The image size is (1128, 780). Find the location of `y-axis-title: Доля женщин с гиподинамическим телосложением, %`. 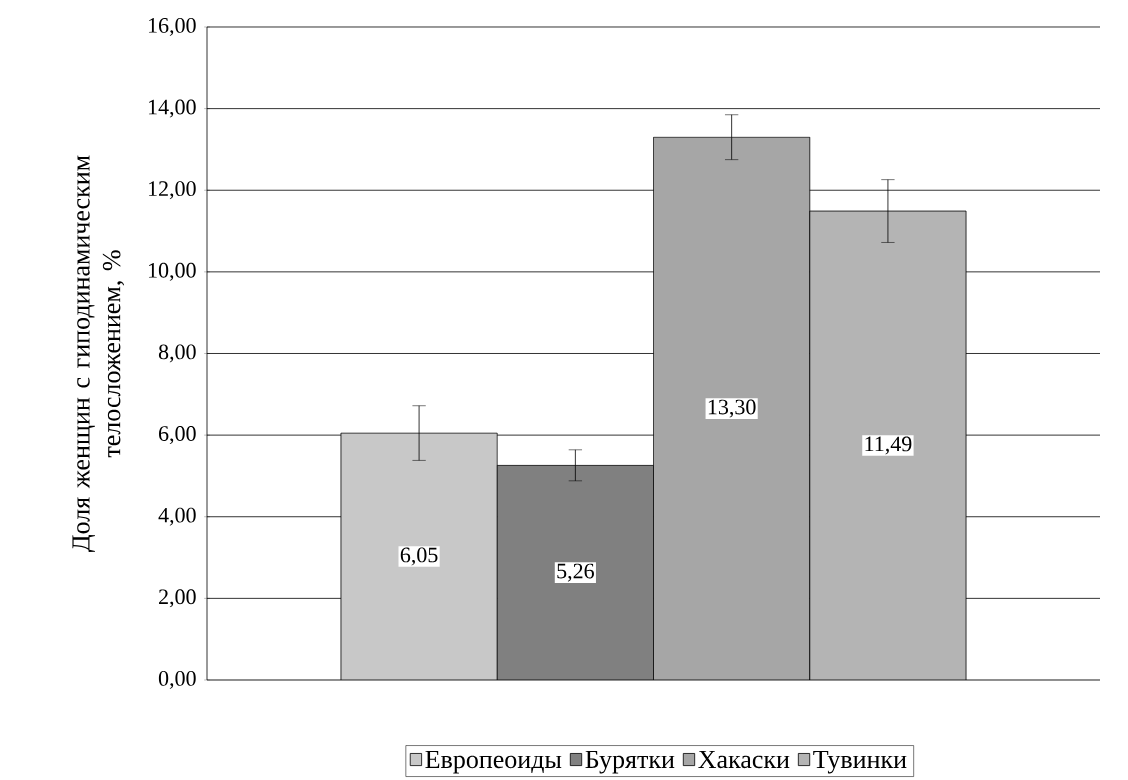

y-axis-title: Доля женщин с гиподинамическим телосложением, % is located at coordinates (98, 353).